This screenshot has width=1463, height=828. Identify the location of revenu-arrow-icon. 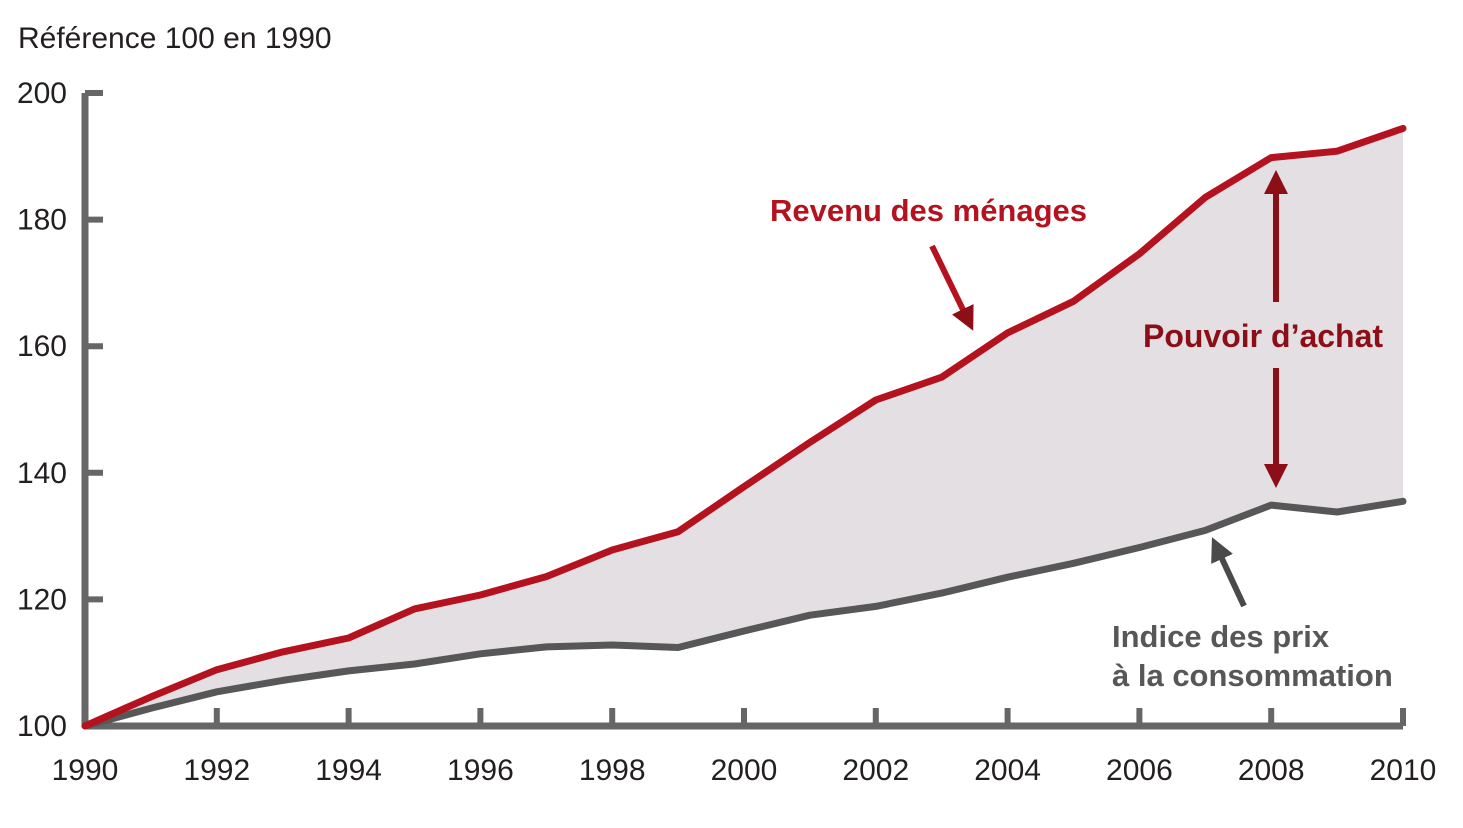
(950, 283).